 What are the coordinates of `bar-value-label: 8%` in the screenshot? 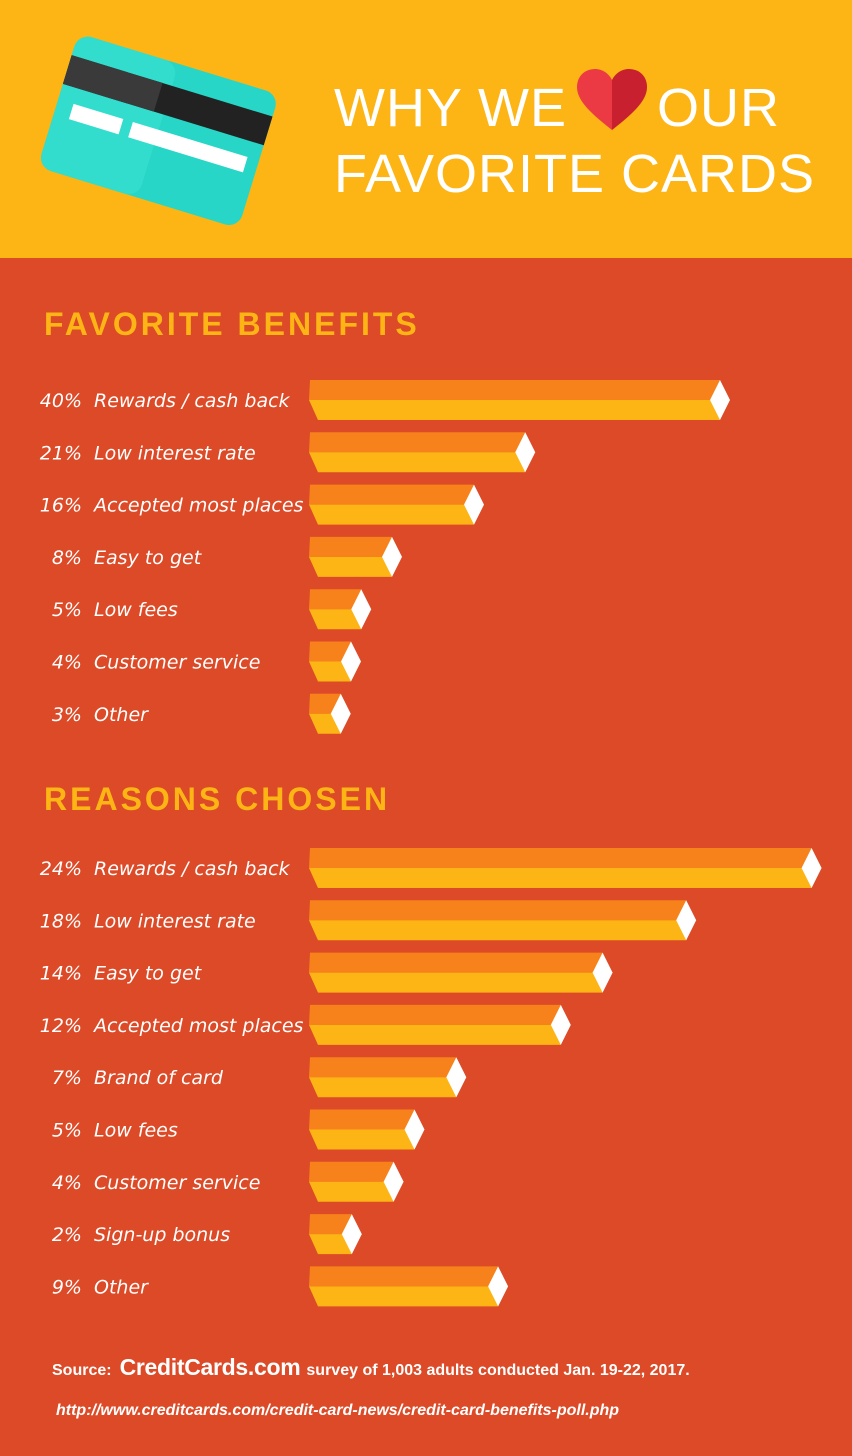 It's located at (67, 558).